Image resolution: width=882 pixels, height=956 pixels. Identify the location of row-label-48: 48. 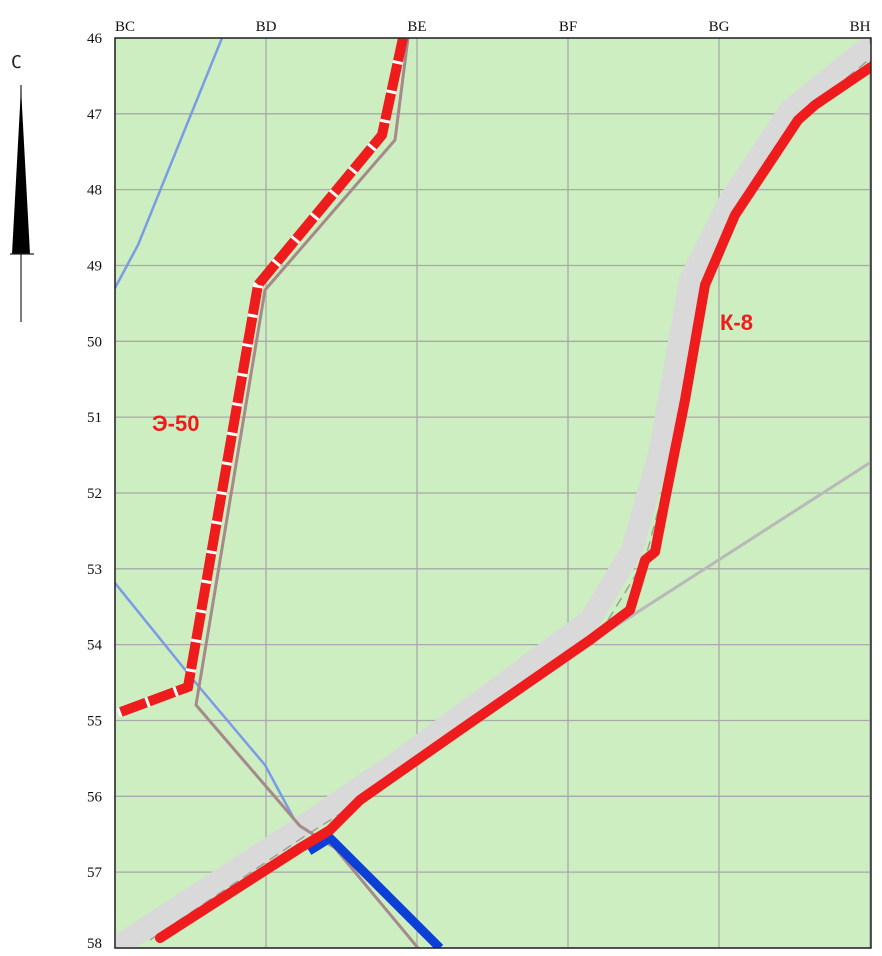
(94, 191).